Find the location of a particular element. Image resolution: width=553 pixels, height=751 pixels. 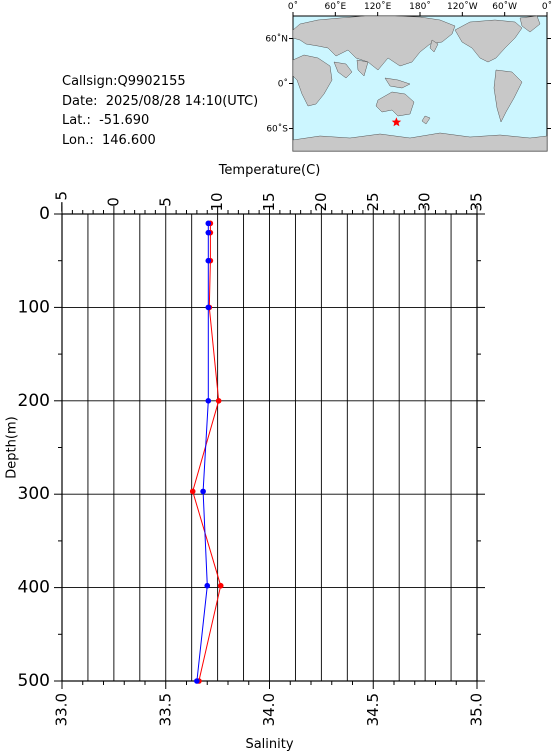

depth-tick-label: 400 is located at coordinates (34, 588).